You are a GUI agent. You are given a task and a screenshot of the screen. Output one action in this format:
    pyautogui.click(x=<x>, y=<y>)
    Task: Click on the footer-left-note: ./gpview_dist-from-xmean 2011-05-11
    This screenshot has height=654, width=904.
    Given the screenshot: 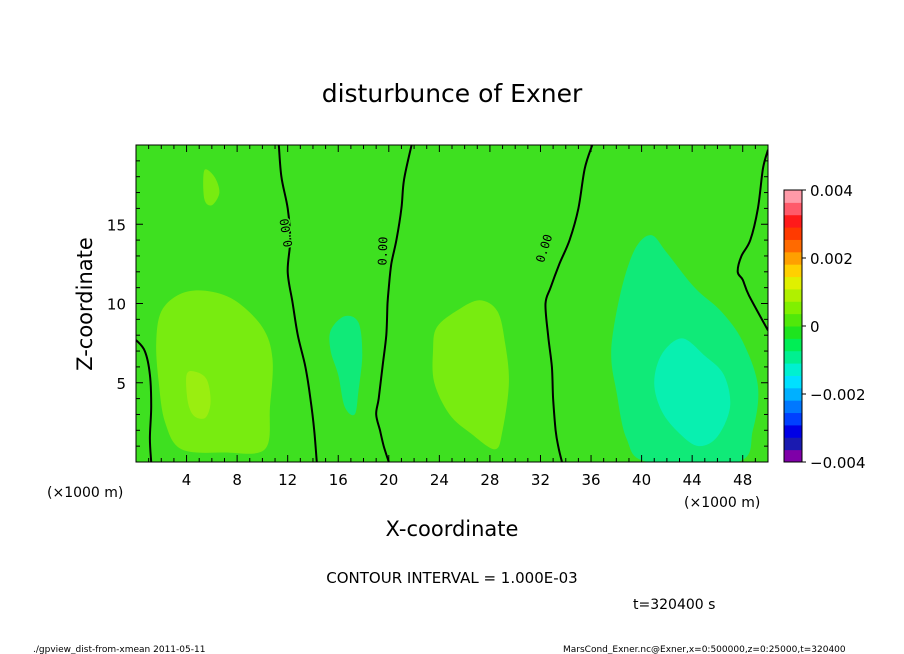 What is the action you would take?
    pyautogui.click(x=119, y=649)
    